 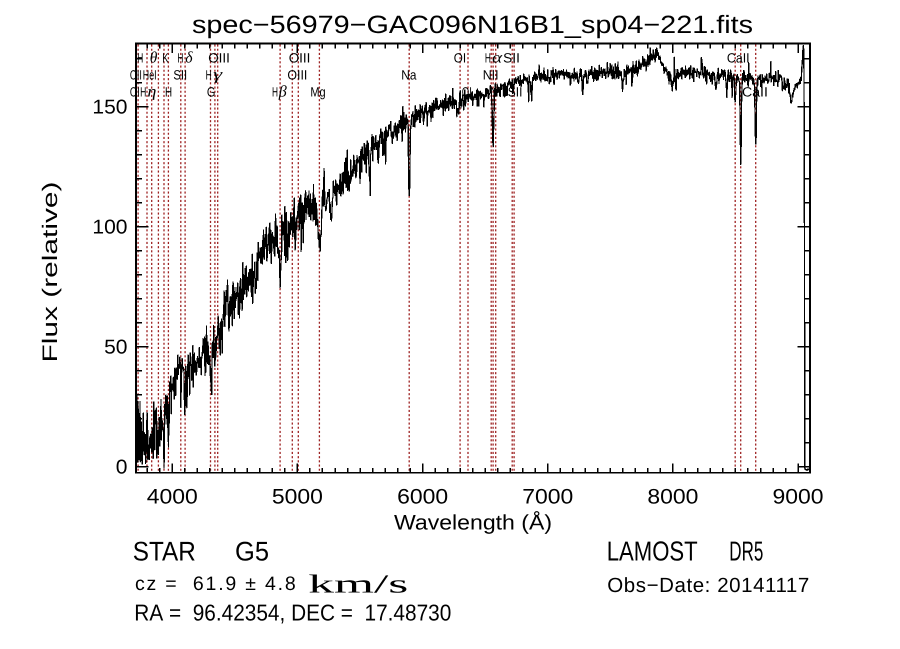 What do you see at coordinates (215, 584) in the screenshot?
I see `svg-text: cz = 61.9 ± 4.8` at bounding box center [215, 584].